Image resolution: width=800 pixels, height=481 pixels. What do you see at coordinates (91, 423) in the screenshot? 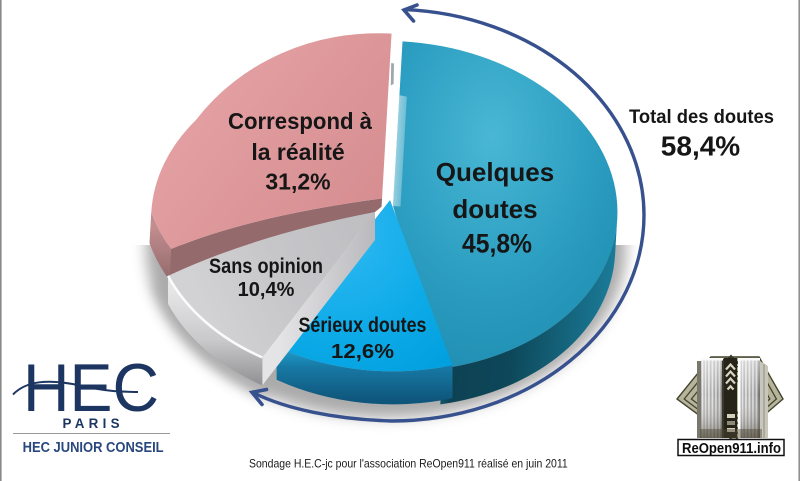
I see `svg-text: PARIS` at bounding box center [91, 423].